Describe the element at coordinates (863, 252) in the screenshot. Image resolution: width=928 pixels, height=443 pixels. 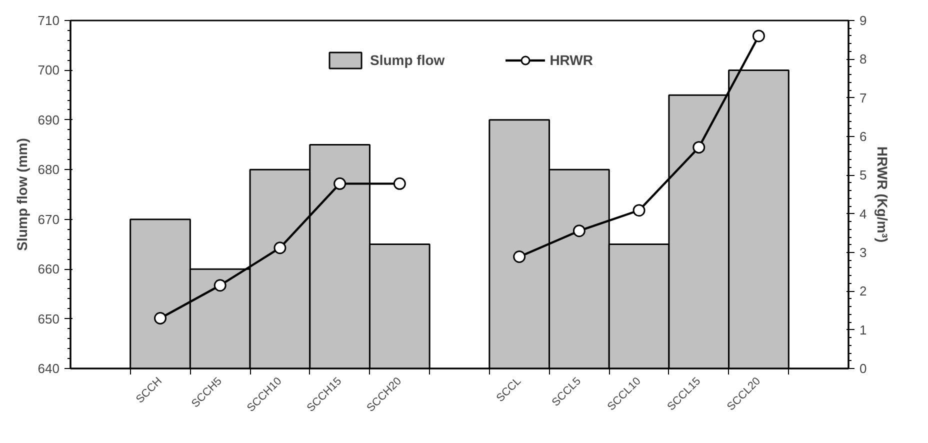
I see `y2-tick-label: 3` at that location.